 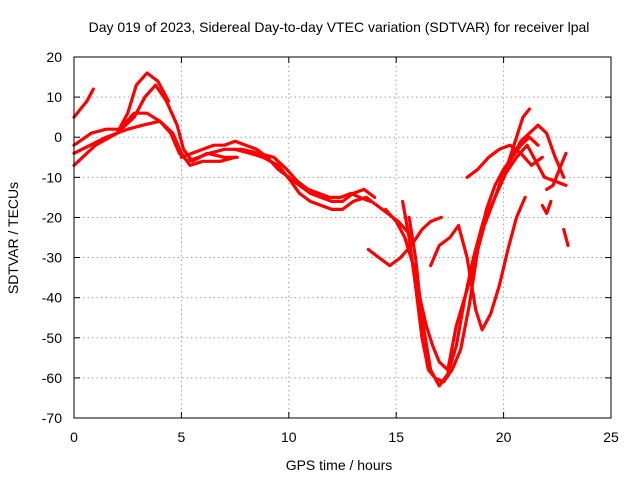 What do you see at coordinates (611, 437) in the screenshot?
I see `x-tick-label: 25` at bounding box center [611, 437].